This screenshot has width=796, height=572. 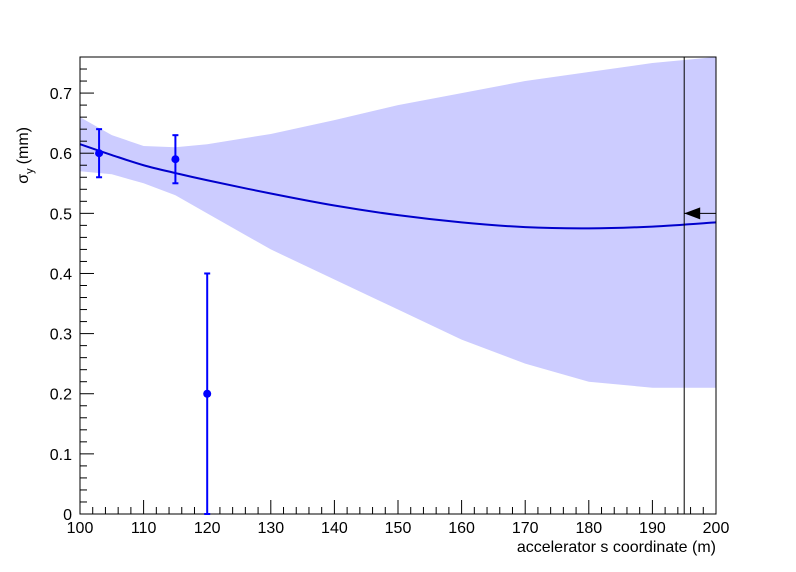 I want to click on x-tick-label: 140, so click(x=334, y=528).